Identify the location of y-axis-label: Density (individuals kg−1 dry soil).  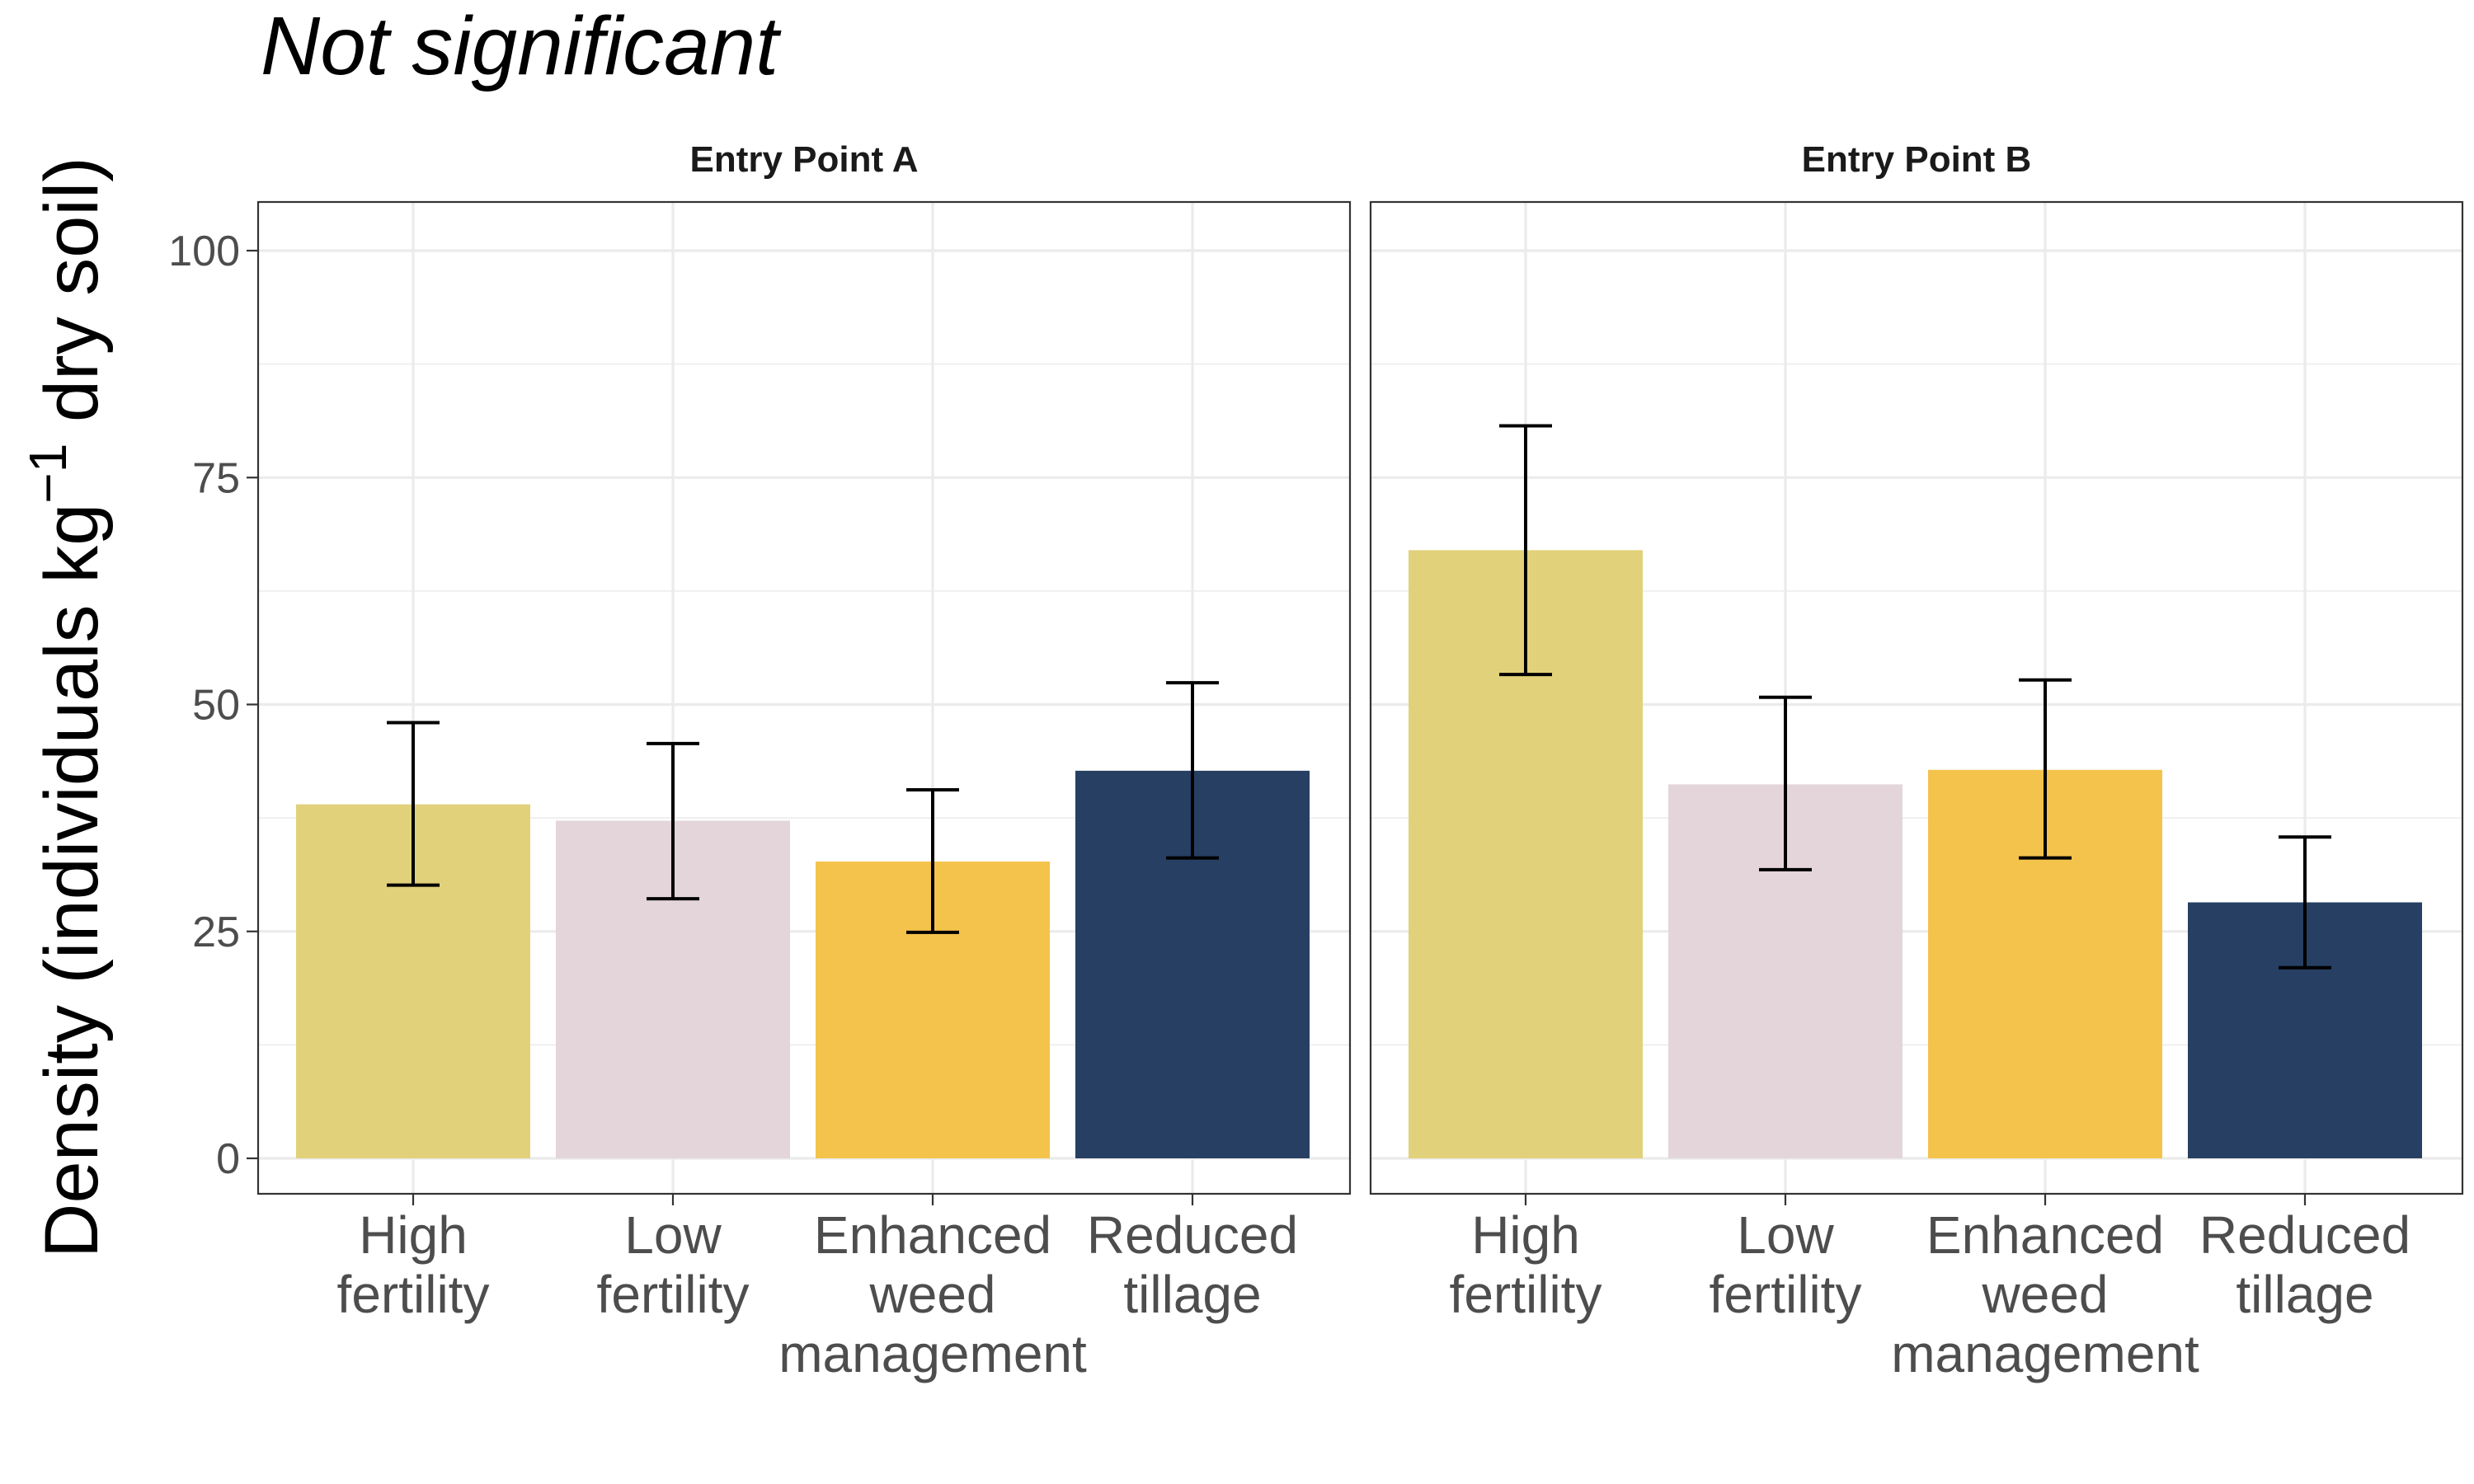
(66, 707).